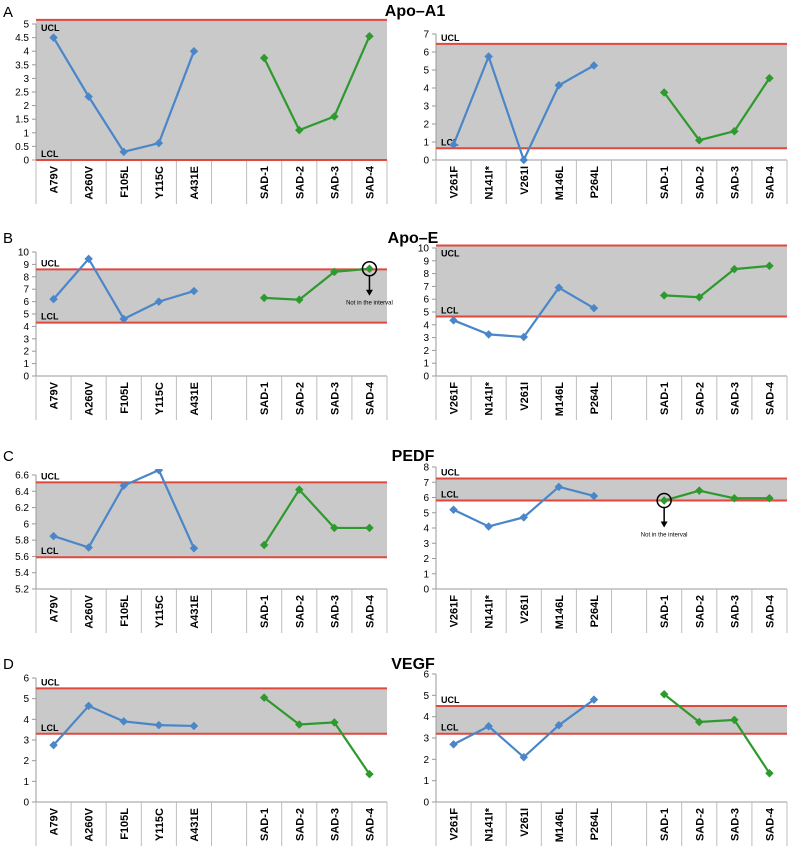  Describe the element at coordinates (413, 238) in the screenshot. I see `panel-title-b: Apo–E` at that location.